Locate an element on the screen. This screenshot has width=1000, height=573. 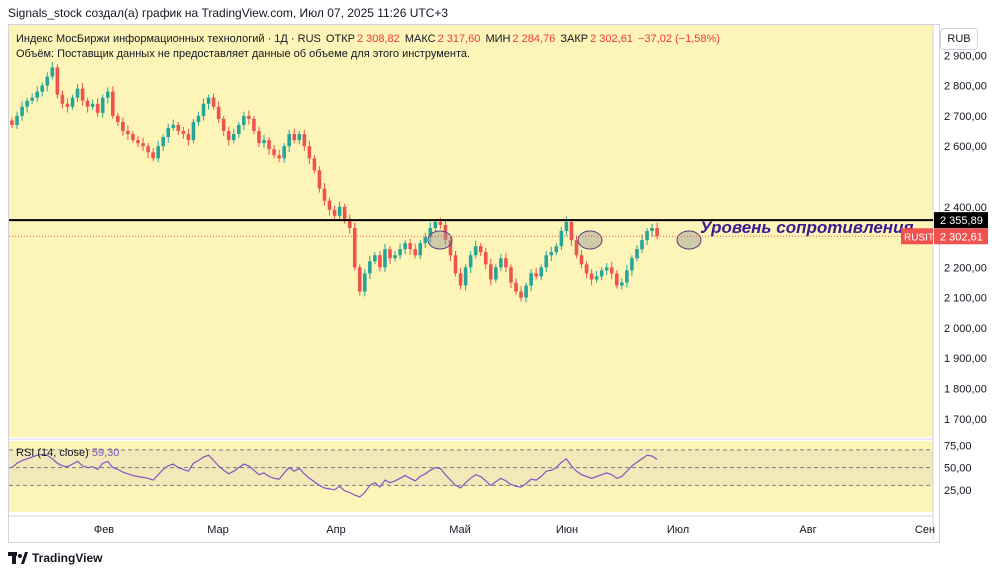
rsi-label: RSI (14, close) is located at coordinates (52, 453).